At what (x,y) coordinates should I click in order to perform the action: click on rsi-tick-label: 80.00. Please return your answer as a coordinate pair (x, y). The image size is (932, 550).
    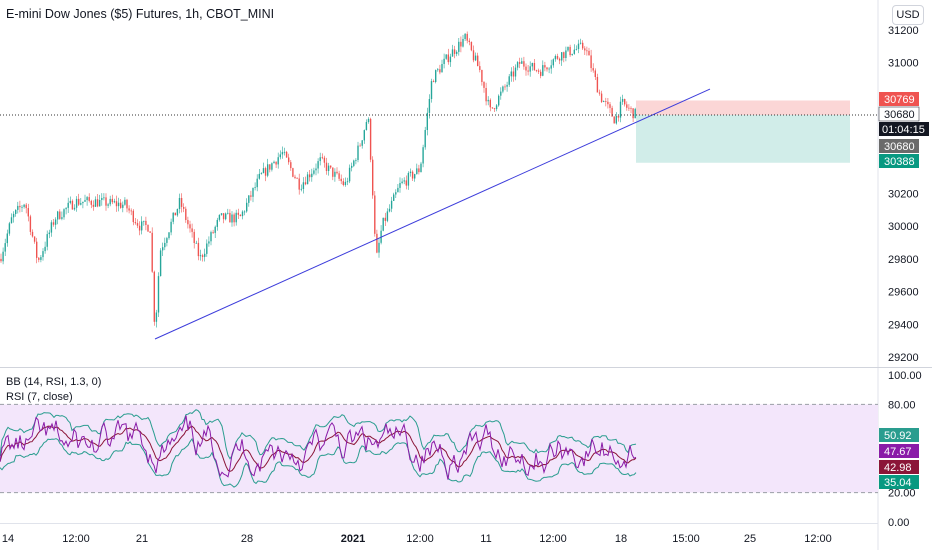
    Looking at the image, I should click on (902, 405).